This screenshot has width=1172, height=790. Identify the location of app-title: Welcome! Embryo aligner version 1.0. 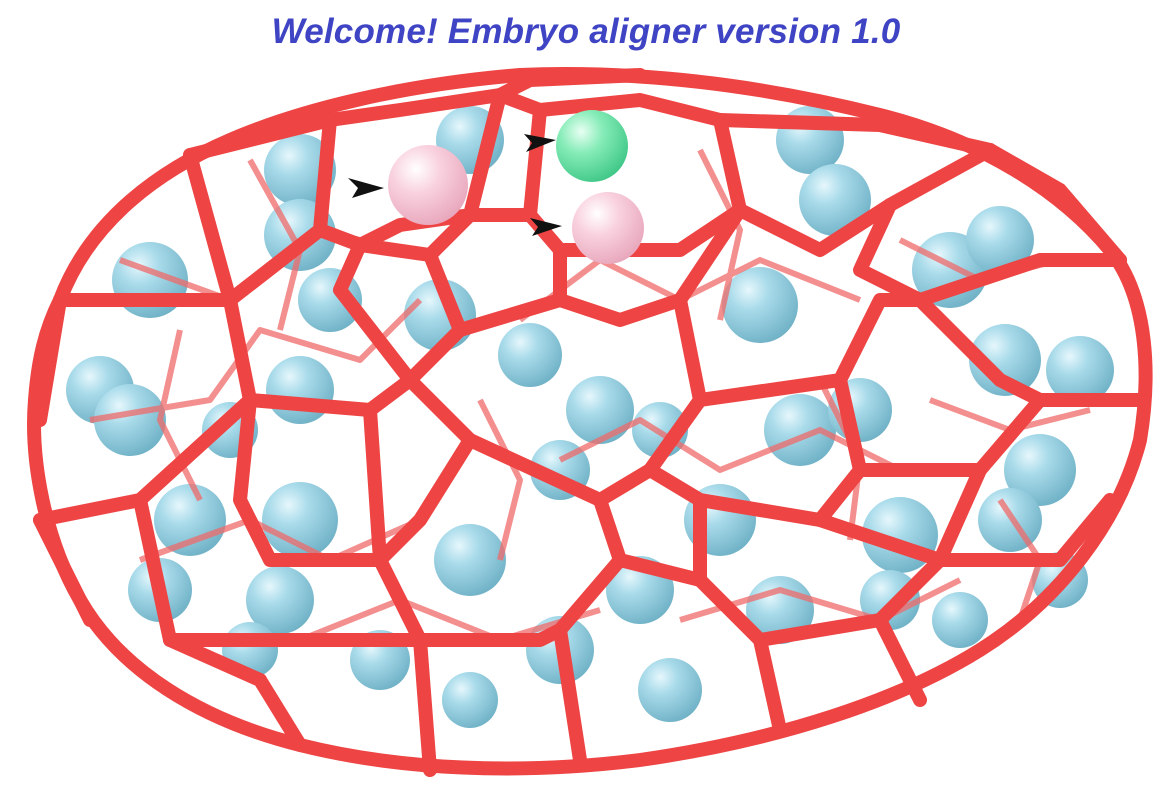
(586, 31).